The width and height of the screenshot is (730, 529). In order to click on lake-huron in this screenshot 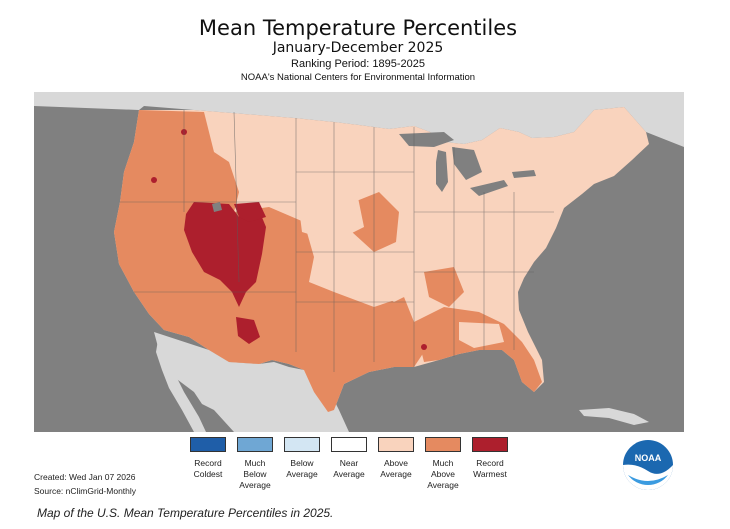, I will do `click(467, 163)`.